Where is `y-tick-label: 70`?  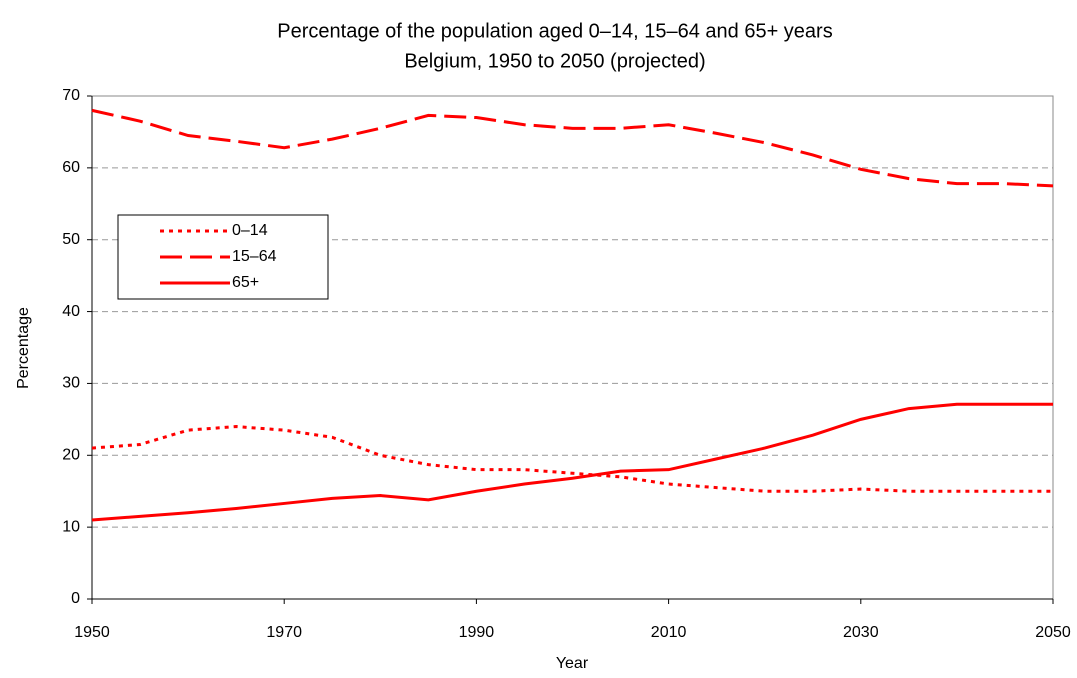 y-tick-label: 70 is located at coordinates (71, 95).